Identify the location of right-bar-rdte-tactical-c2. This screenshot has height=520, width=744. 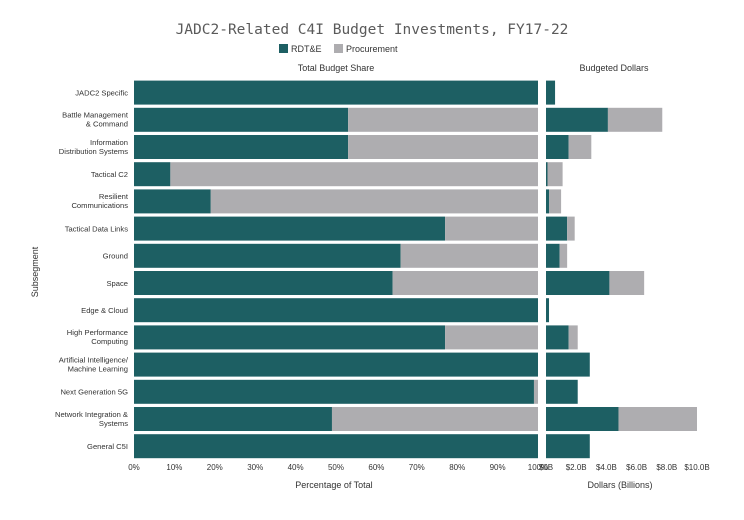
(547, 174).